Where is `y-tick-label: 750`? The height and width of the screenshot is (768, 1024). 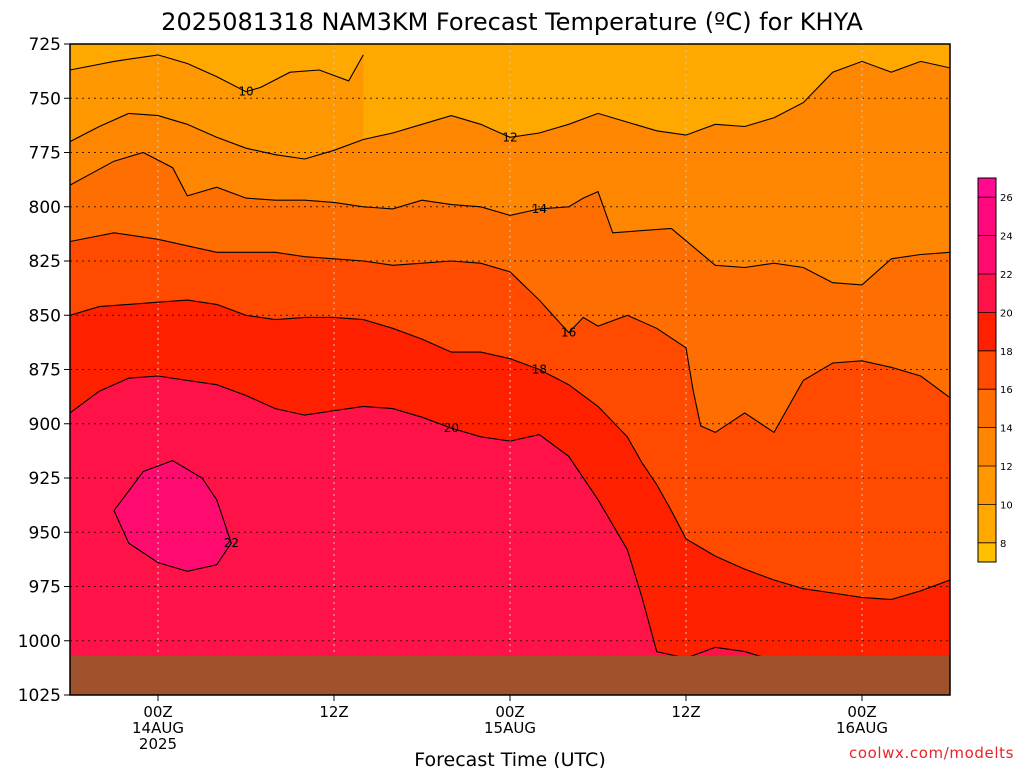 y-tick-label: 750 is located at coordinates (45, 99).